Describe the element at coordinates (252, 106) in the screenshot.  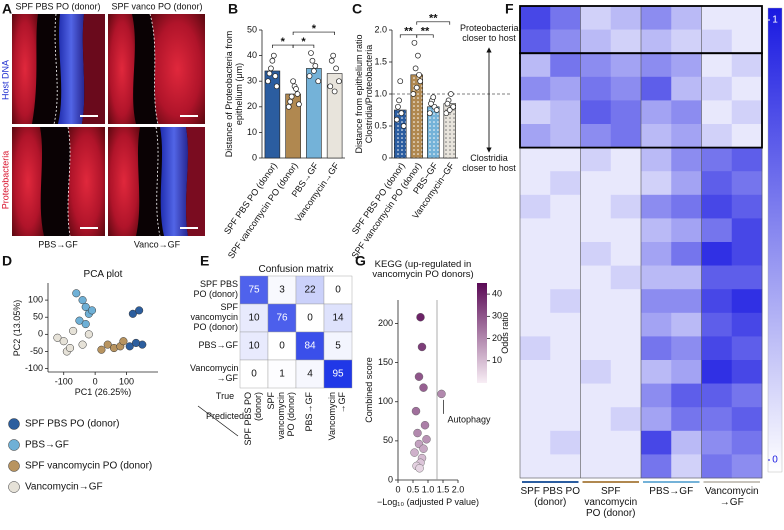
I see `y-tick-label: 20` at that location.